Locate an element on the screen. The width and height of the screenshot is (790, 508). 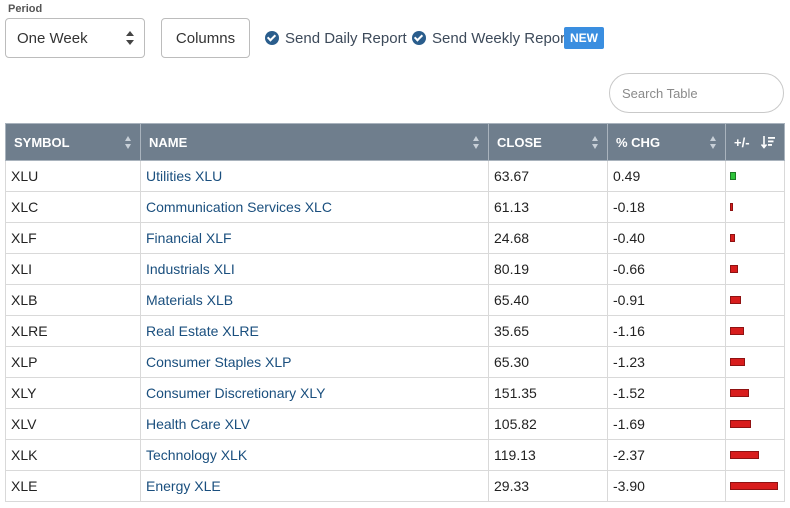
header-symbol: SYMBOL is located at coordinates (73, 142).